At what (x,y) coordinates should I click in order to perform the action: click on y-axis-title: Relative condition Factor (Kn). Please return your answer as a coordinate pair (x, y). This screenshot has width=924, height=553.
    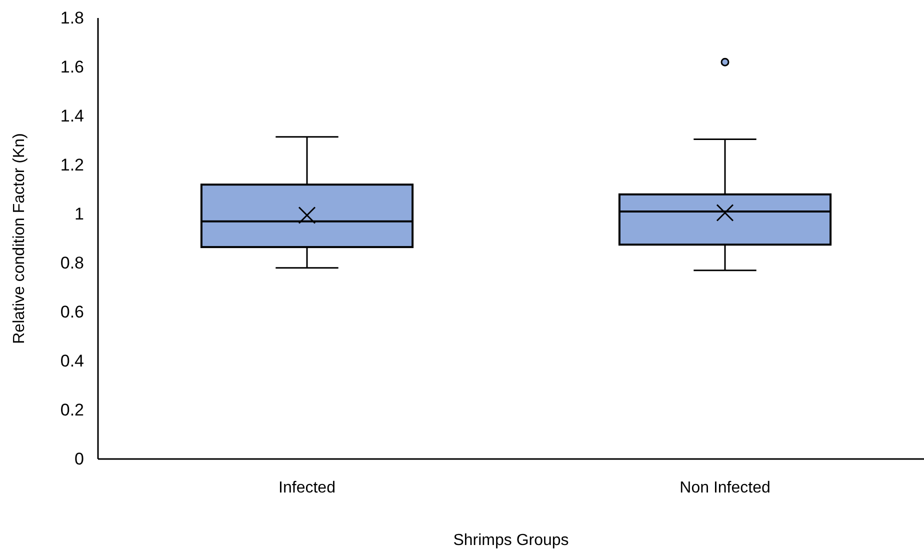
    Looking at the image, I should click on (19, 238).